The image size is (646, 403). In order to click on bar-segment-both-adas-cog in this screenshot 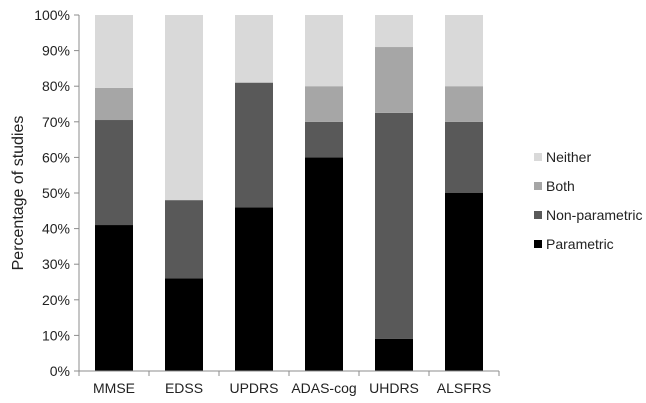, I will do `click(324, 104)`.